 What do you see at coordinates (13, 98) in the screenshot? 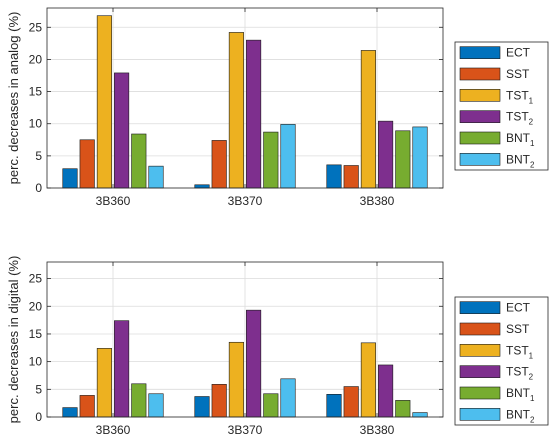
I see `y-axis-label: perc. decreases in analog (%)` at bounding box center [13, 98].